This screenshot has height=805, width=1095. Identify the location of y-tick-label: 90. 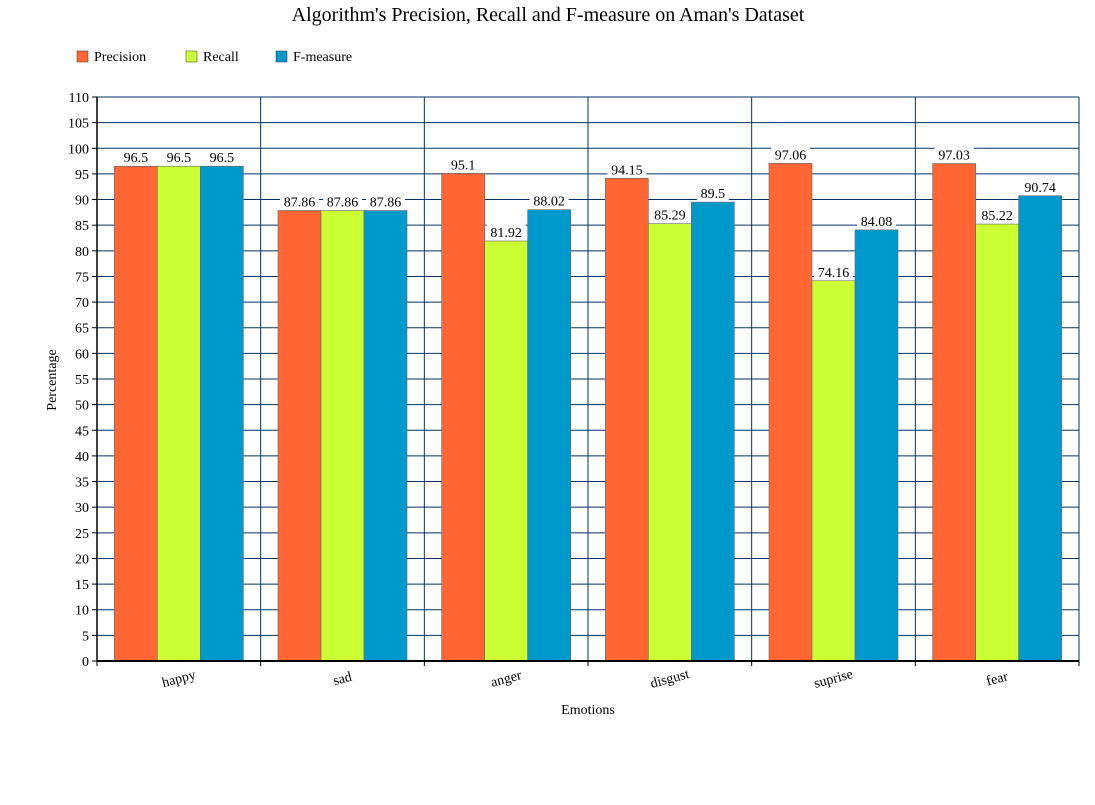
(82, 201).